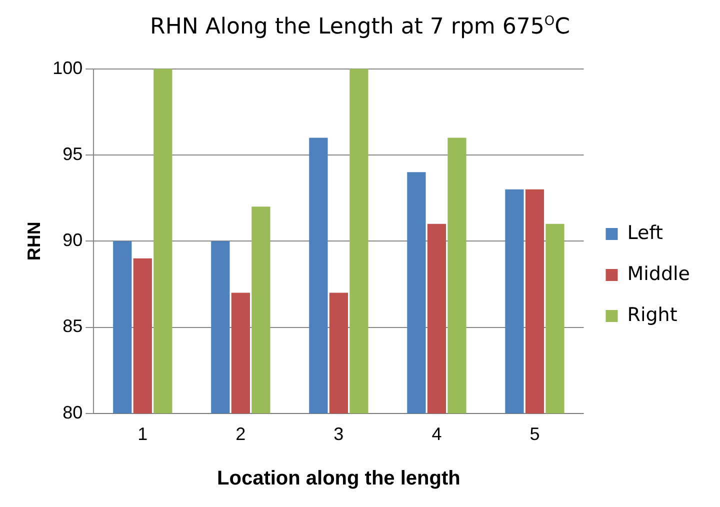 Image resolution: width=720 pixels, height=507 pixels. Describe the element at coordinates (658, 273) in the screenshot. I see `legend-label: Middle` at that location.